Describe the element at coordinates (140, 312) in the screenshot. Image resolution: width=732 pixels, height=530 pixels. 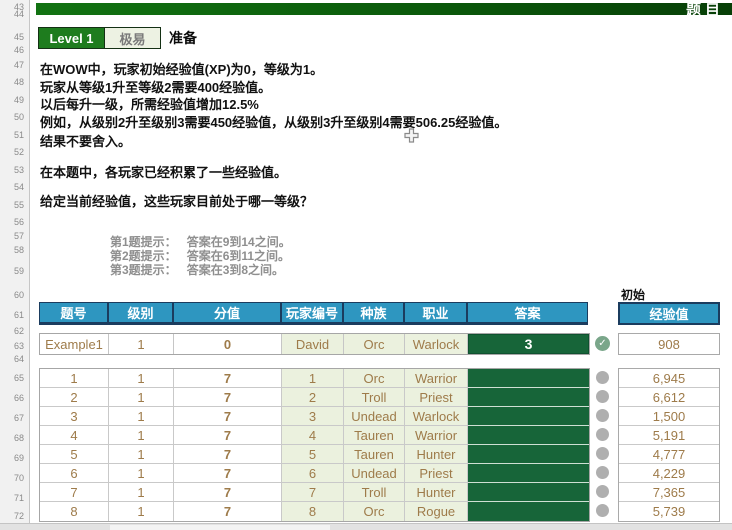
I see `column-header-level: 级别` at that location.